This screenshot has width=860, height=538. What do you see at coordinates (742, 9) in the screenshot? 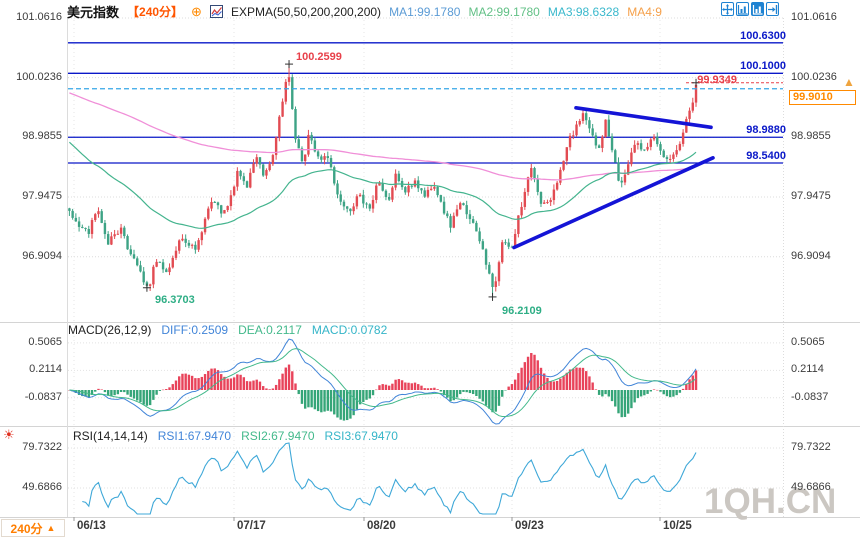
I see `fit-vertical-icon` at bounding box center [742, 9].